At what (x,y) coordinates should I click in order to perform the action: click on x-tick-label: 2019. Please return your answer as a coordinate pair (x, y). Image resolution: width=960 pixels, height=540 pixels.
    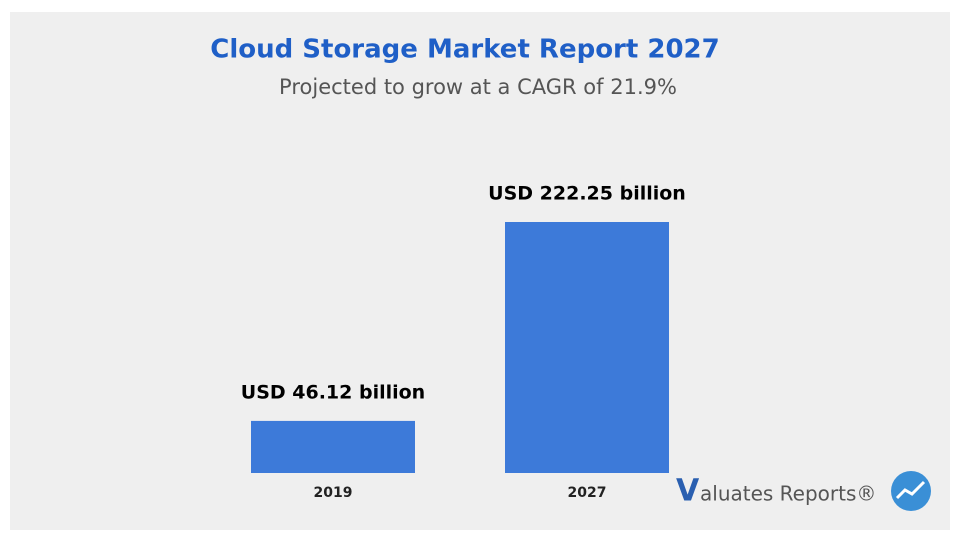
    Looking at the image, I should click on (333, 493).